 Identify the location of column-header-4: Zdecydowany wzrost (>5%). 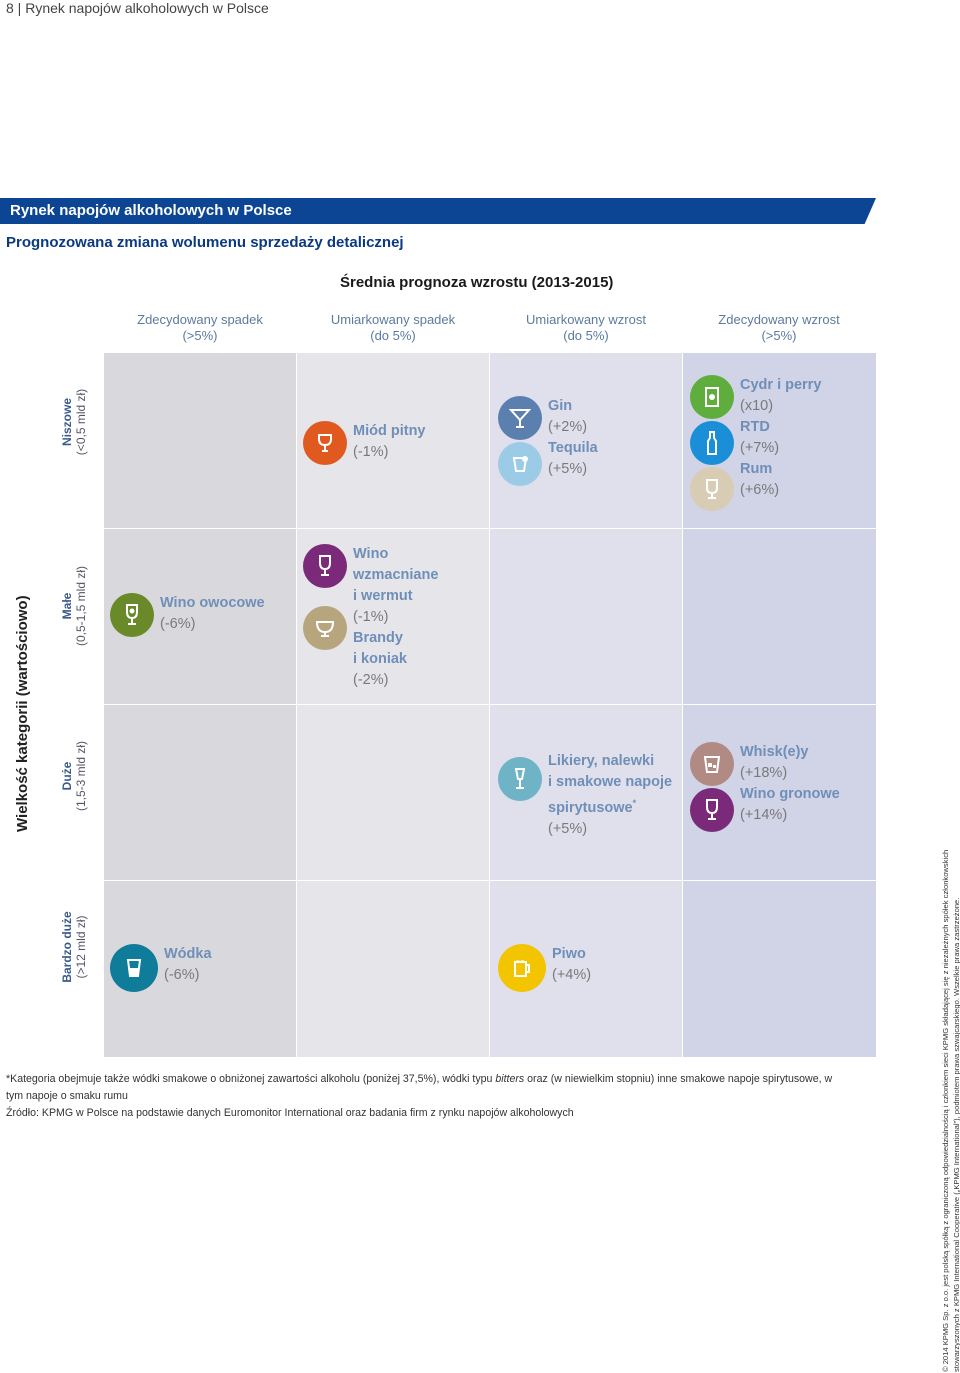
(779, 327).